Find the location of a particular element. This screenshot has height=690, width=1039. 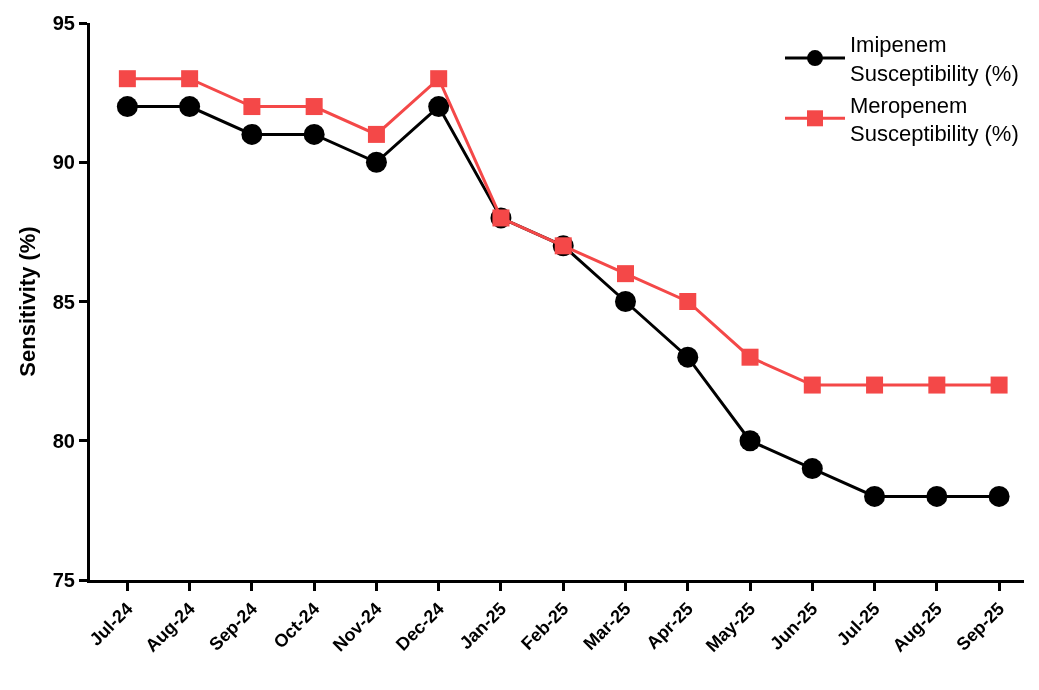

y-tick-label: 95 is located at coordinates (63, 23).